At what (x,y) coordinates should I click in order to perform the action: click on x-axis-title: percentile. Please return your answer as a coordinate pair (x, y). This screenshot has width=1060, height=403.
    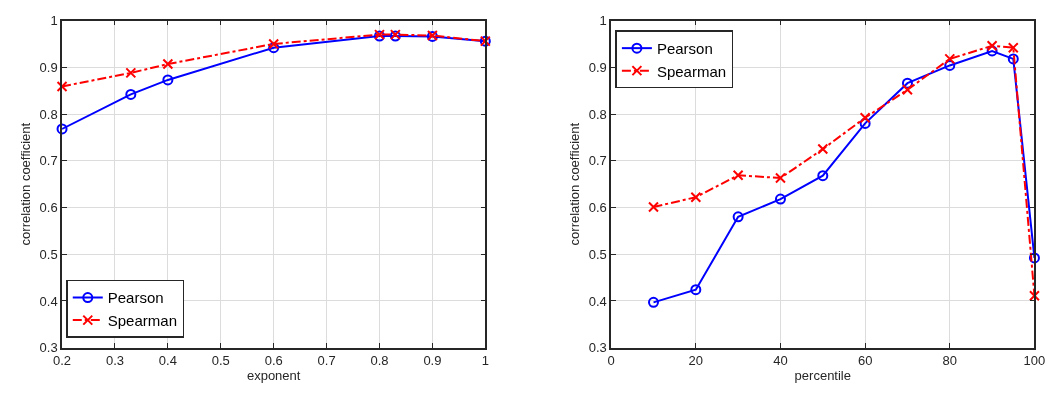
    Looking at the image, I should click on (822, 376).